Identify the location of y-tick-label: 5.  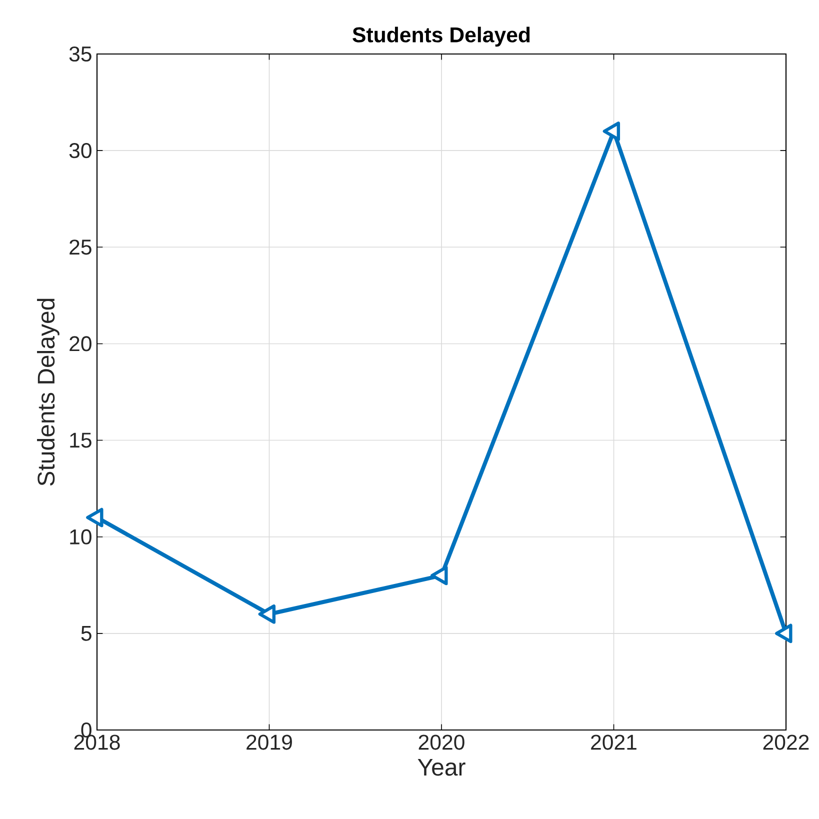
(86, 633).